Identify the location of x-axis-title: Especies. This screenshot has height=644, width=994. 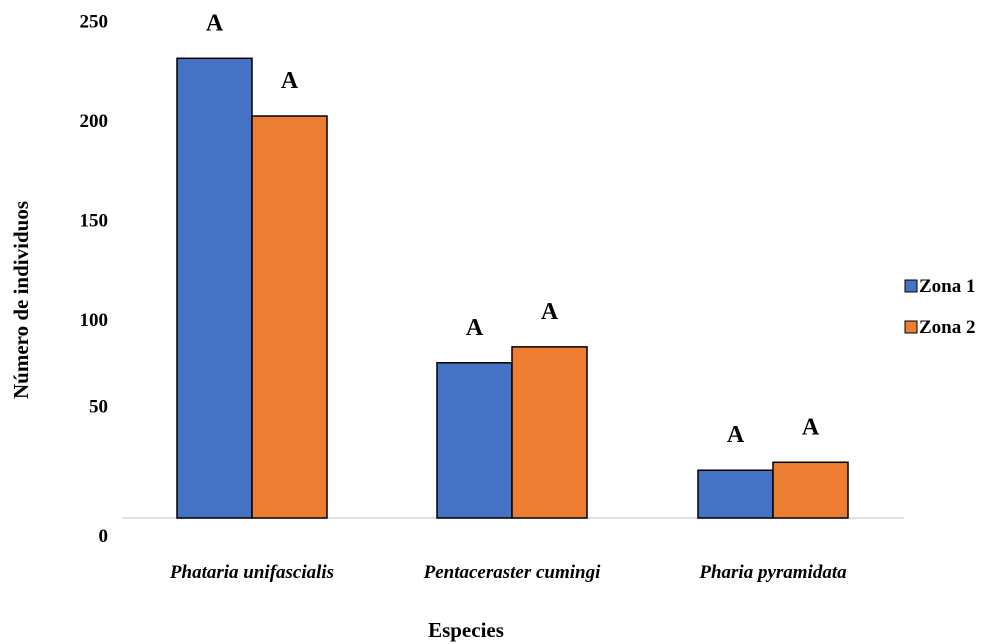
(466, 630).